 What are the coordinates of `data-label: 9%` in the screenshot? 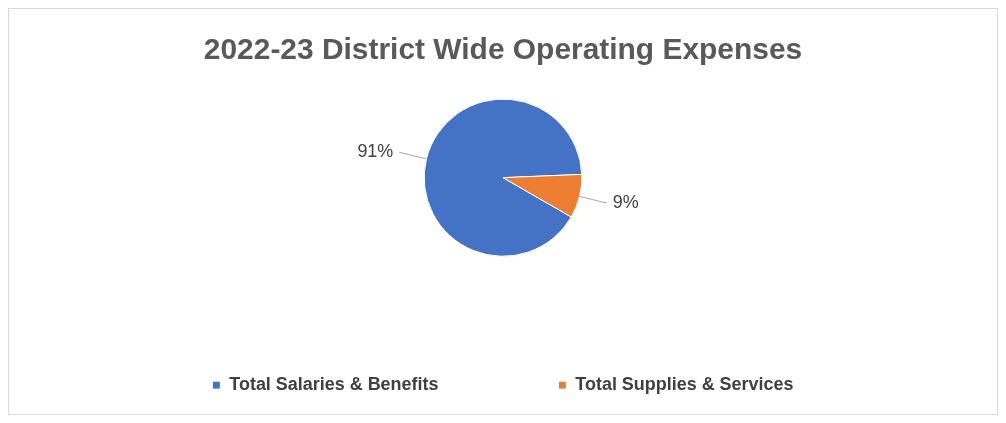 It's located at (625, 202).